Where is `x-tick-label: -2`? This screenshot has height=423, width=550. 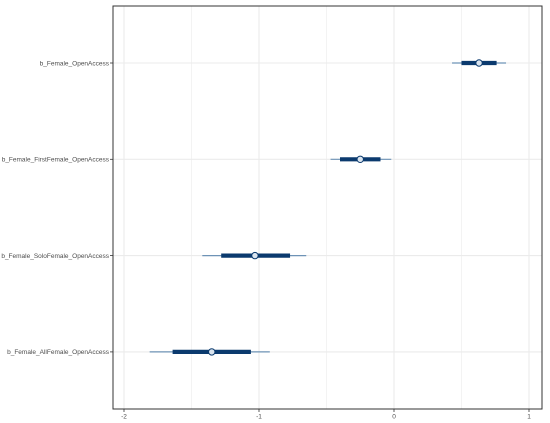 x-tick-label: -2 is located at coordinates (124, 417).